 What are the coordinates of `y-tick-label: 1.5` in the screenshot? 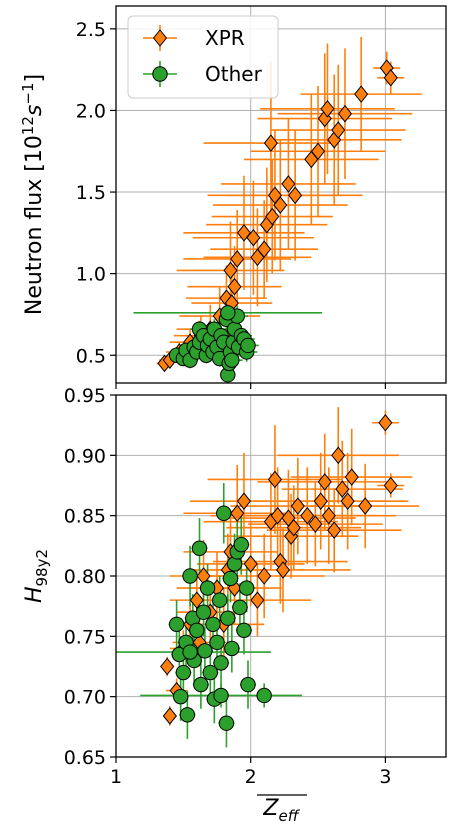 It's located at (91, 193).